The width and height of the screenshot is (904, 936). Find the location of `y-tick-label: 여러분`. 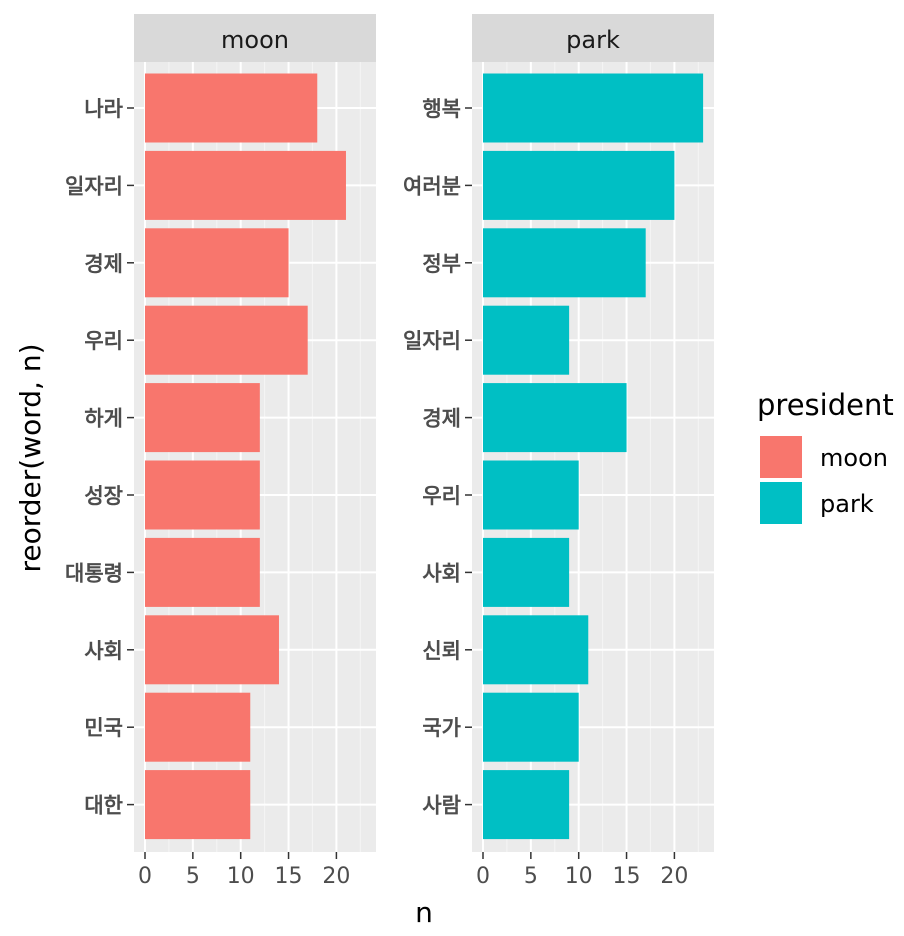

y-tick-label: 여러분 is located at coordinates (432, 186).